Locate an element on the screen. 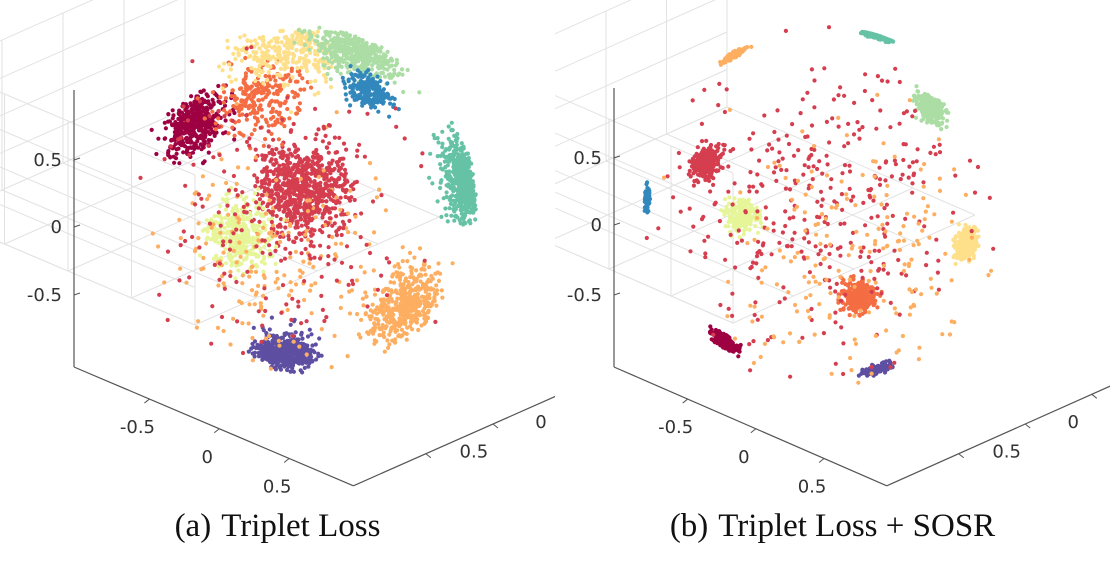  x-tick is located at coordinates (286, 460).